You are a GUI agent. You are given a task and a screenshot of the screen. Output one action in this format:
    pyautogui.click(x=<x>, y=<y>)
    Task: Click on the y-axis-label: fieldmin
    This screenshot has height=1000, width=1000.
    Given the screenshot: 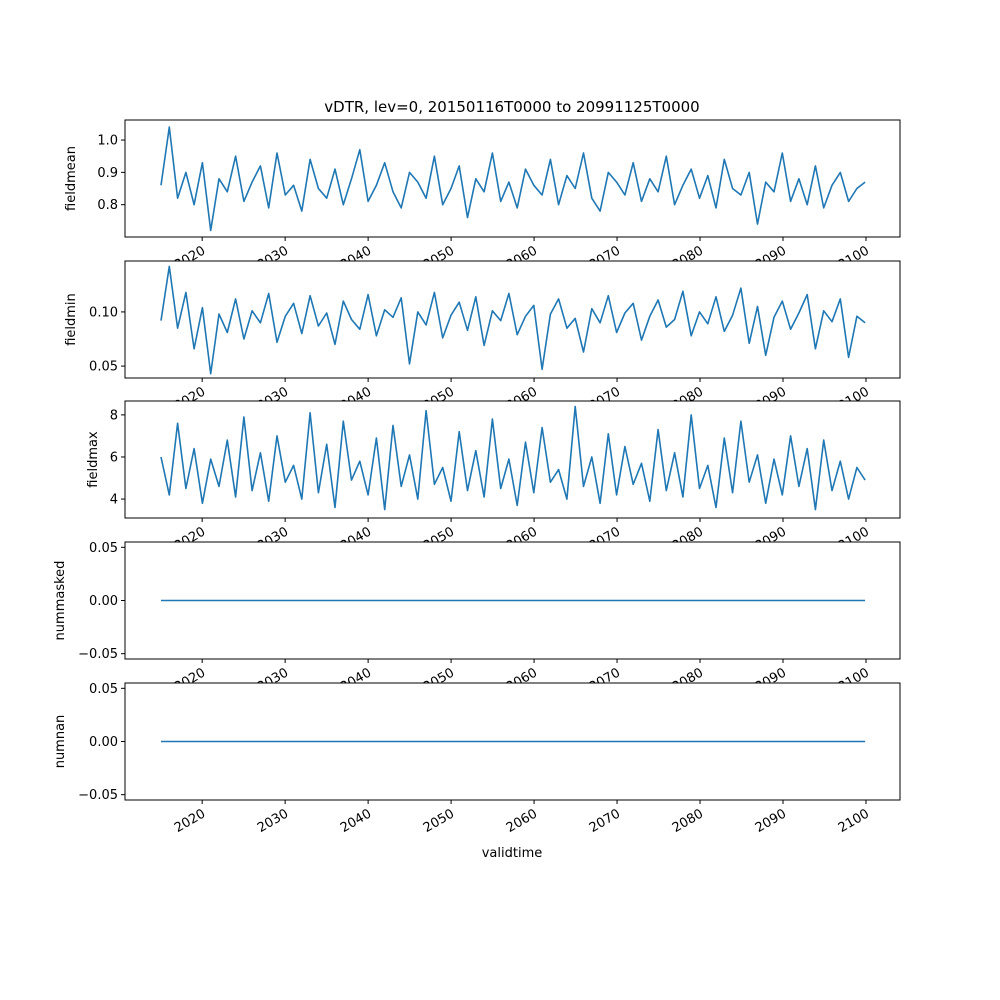 What is the action you would take?
    pyautogui.click(x=71, y=319)
    